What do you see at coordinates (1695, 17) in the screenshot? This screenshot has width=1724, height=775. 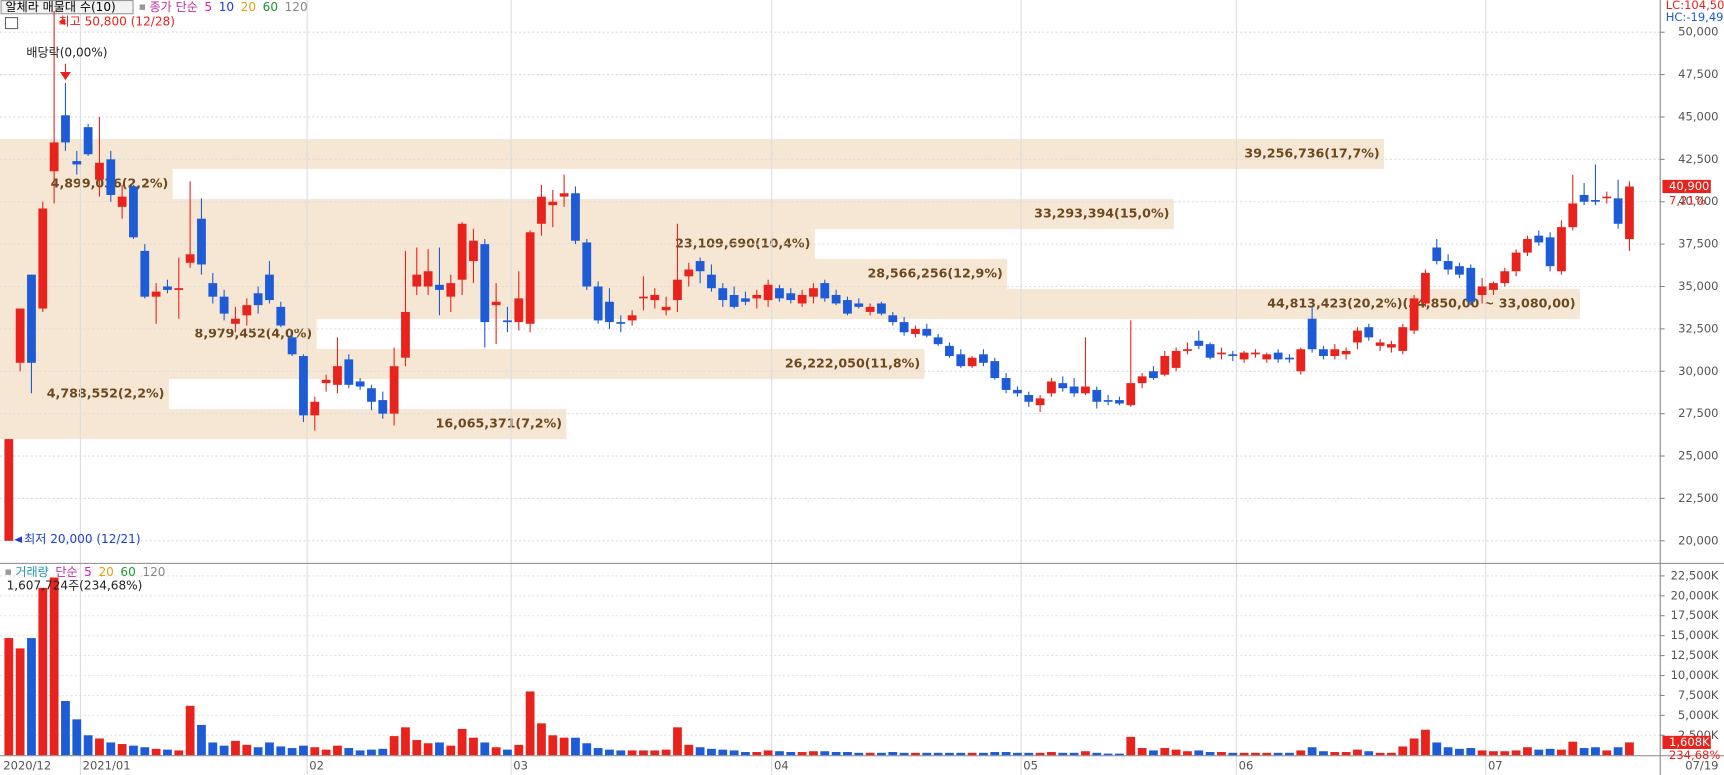 I see `hc-indicator: HC:-19,49` at bounding box center [1695, 17].